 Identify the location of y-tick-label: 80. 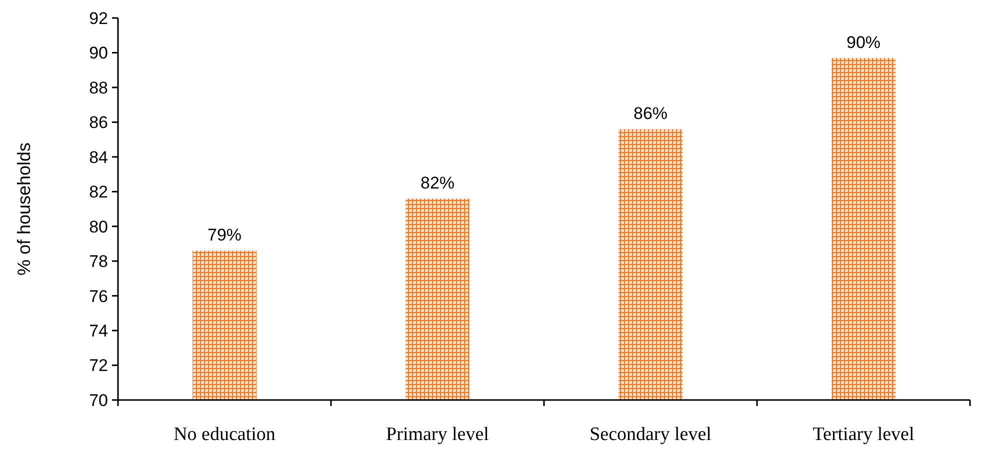
(98, 226).